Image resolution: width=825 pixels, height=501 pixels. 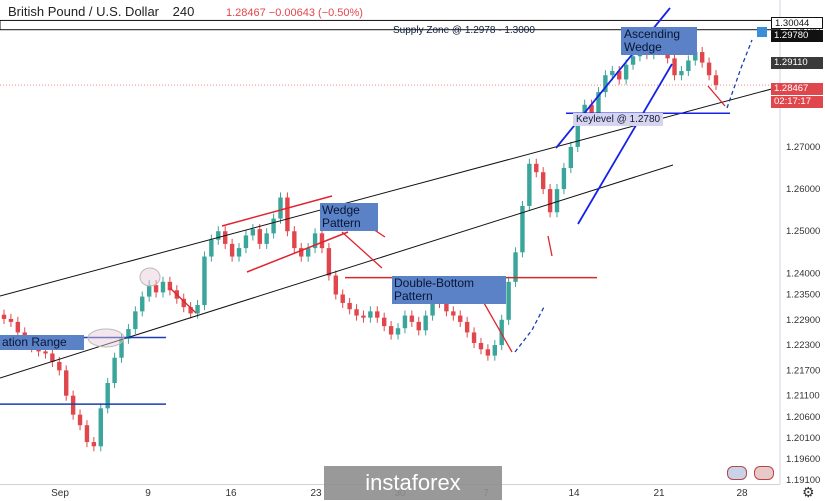 What do you see at coordinates (803, 438) in the screenshot?
I see `y-tick-label: 1.20100` at bounding box center [803, 438].